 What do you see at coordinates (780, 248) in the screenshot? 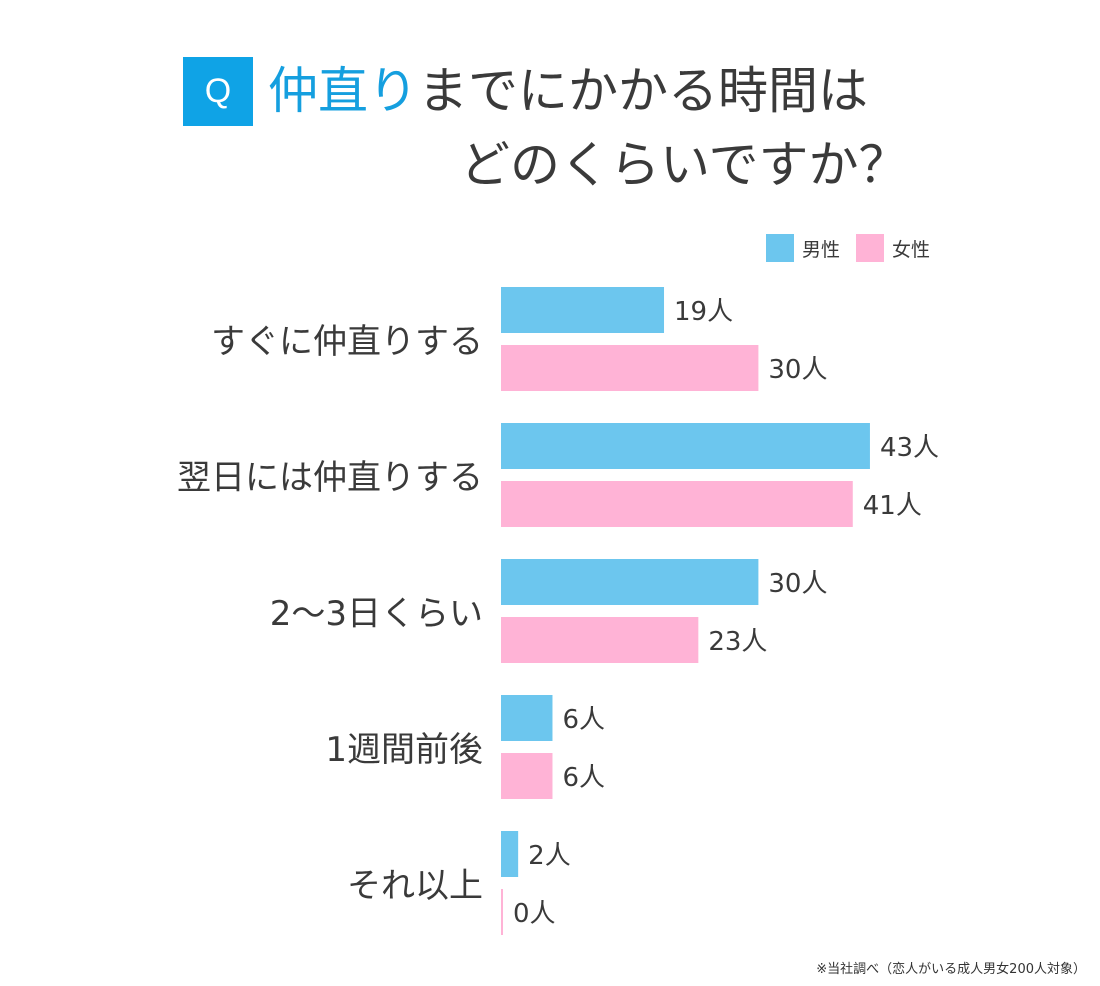
I see `legend-swatch-male` at bounding box center [780, 248].